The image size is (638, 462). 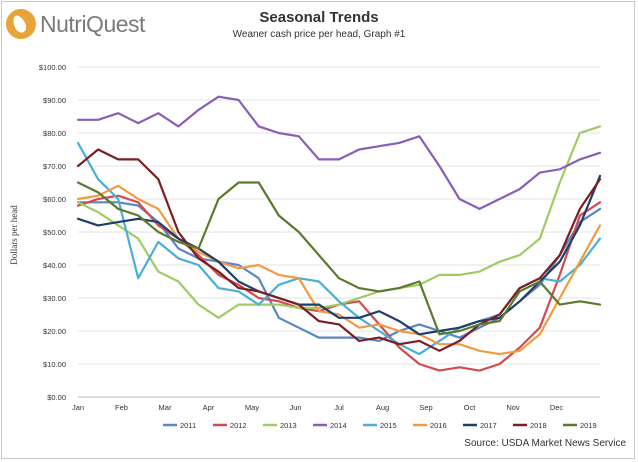 I want to click on y-tick-label: $40.00, so click(x=54, y=265).